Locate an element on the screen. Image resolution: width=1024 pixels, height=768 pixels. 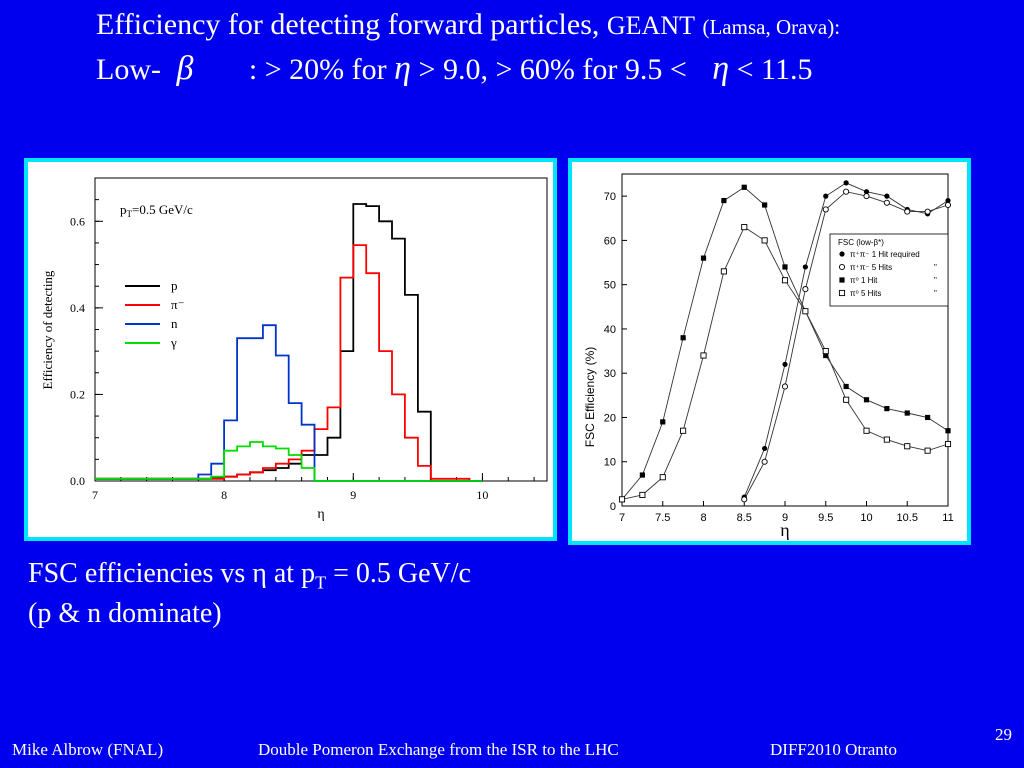
legend-label: n is located at coordinates (174, 323).